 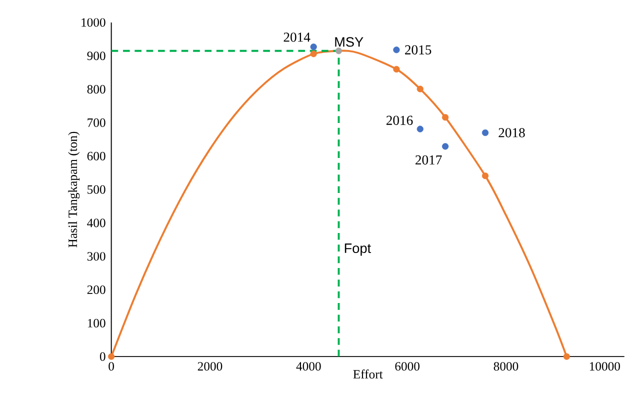 What do you see at coordinates (368, 373) in the screenshot?
I see `x-axis-title: Effort` at bounding box center [368, 373].